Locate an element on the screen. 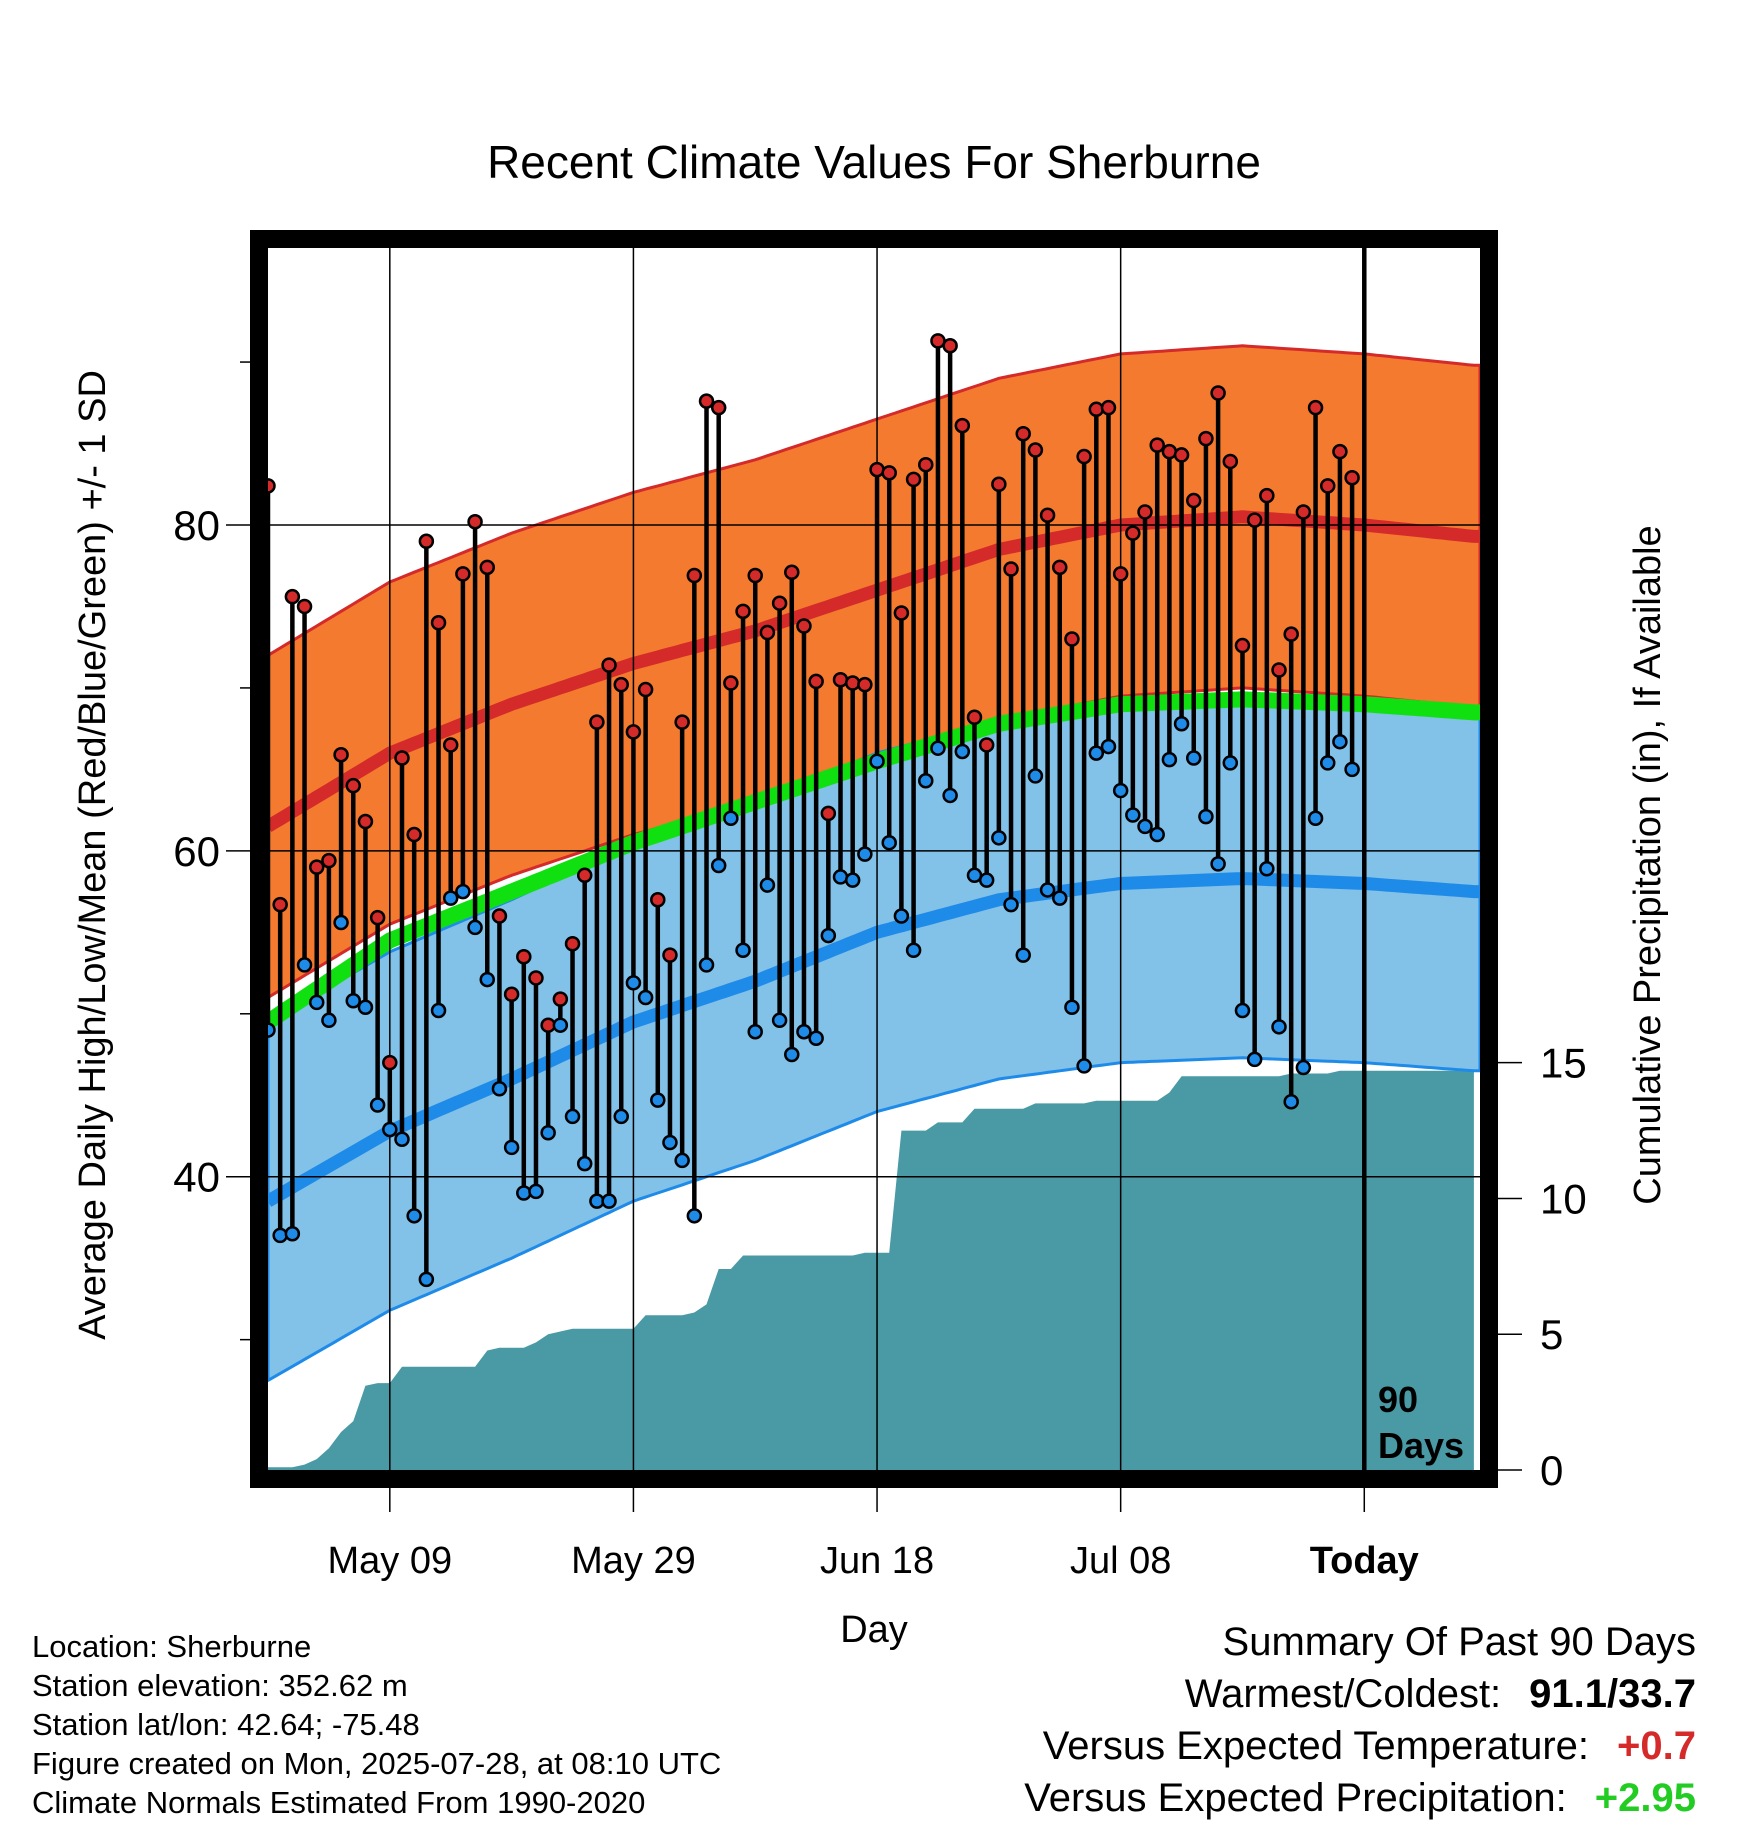 The width and height of the screenshot is (1748, 1828). y2-tick-label: 15 is located at coordinates (1563, 1063).